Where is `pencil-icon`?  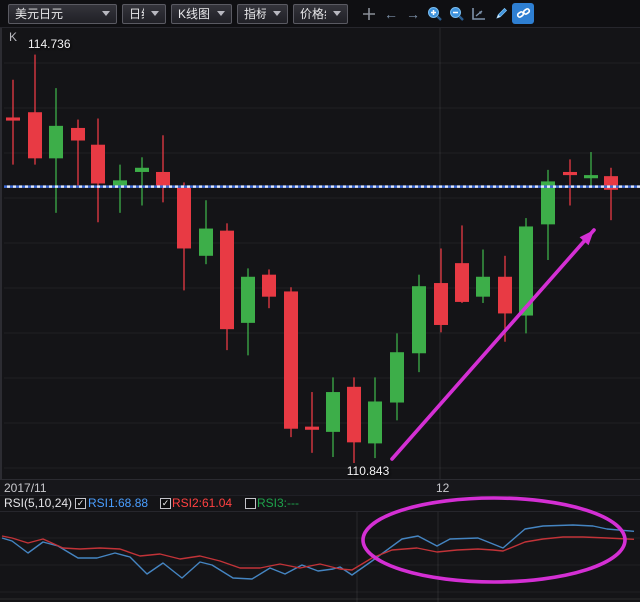 pencil-icon is located at coordinates (501, 13).